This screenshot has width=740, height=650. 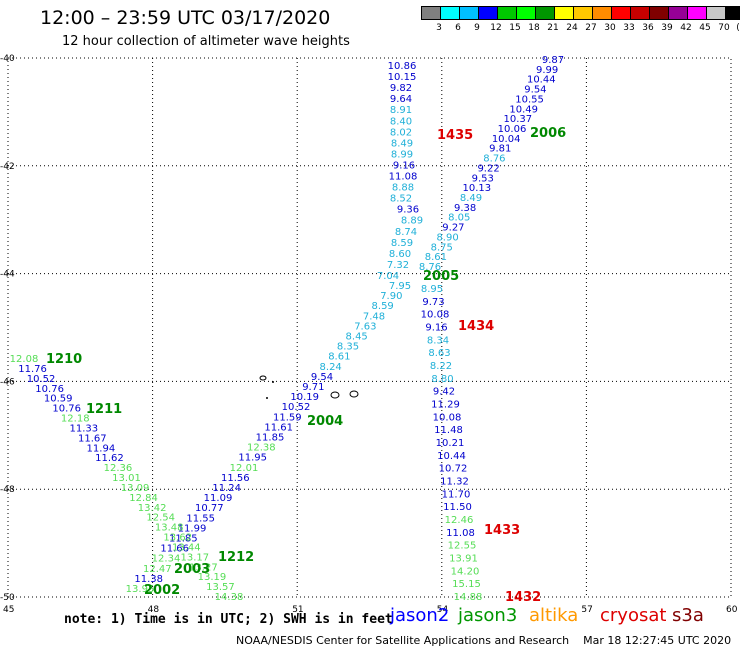 I want to click on wave-height-value: 11.94, so click(x=101, y=448).